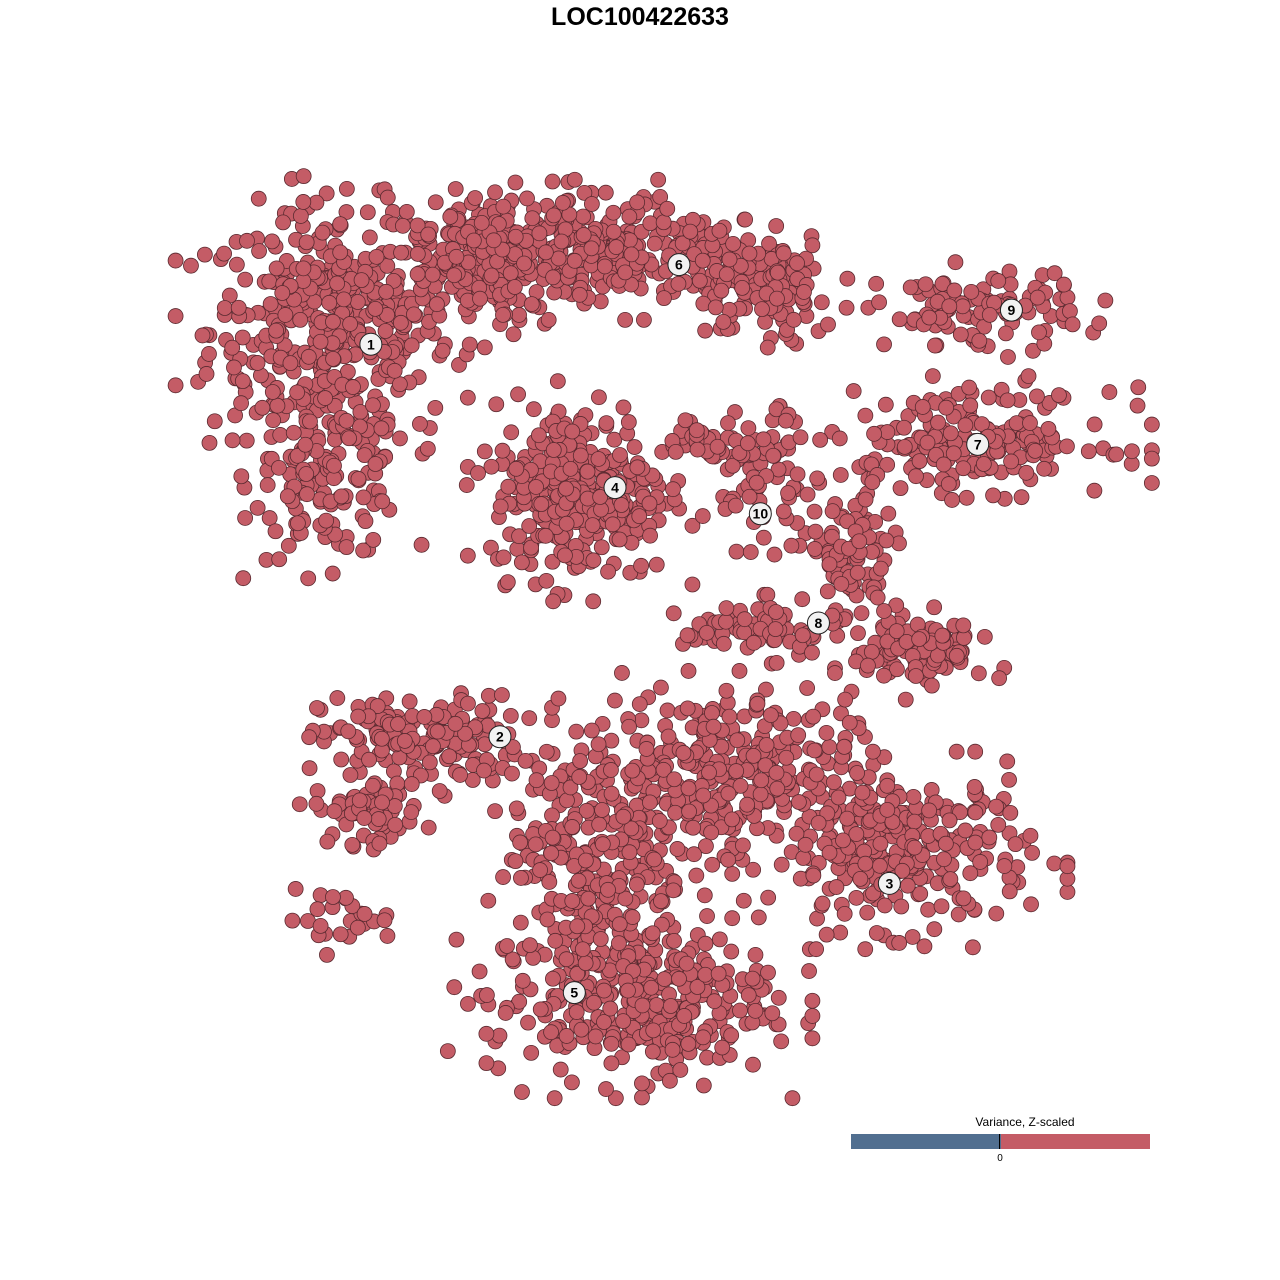 The height and width of the screenshot is (1280, 1280). Describe the element at coordinates (1000, 1158) in the screenshot. I see `legend-tick-label: 0` at that location.